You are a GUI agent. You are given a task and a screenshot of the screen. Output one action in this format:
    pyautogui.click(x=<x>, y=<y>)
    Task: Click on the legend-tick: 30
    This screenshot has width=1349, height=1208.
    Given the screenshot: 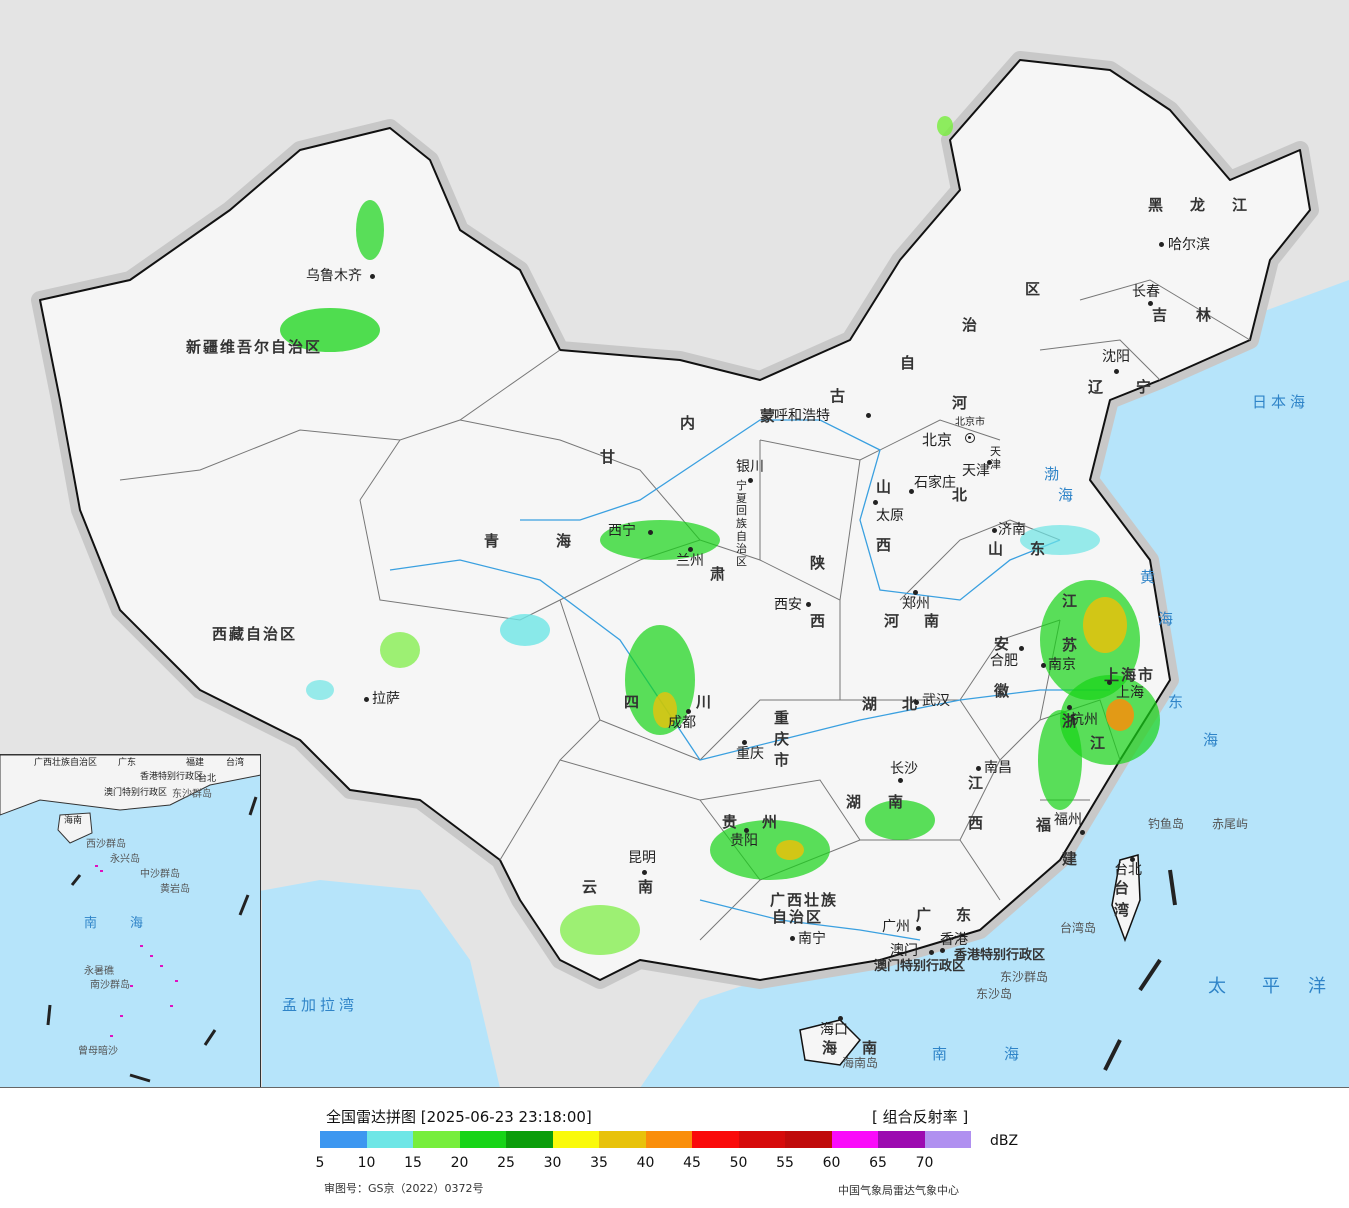 What is the action you would take?
    pyautogui.click(x=552, y=1163)
    